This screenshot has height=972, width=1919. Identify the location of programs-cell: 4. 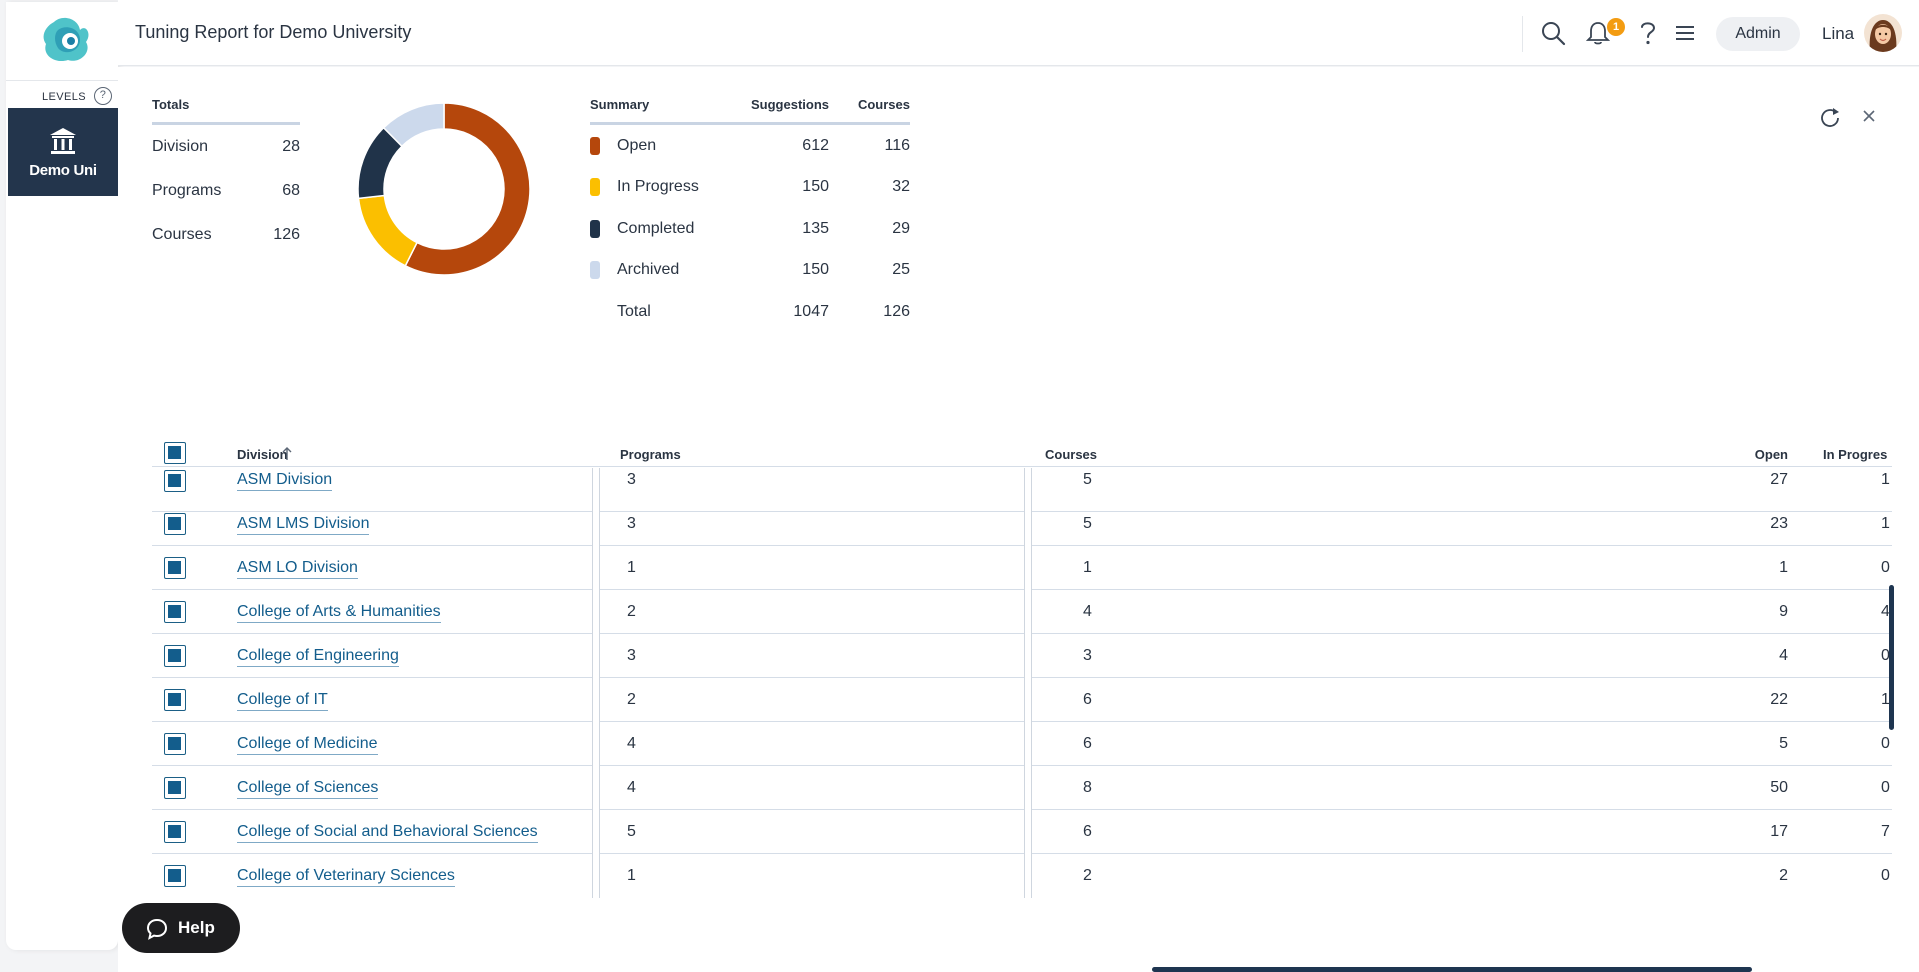
(631, 743).